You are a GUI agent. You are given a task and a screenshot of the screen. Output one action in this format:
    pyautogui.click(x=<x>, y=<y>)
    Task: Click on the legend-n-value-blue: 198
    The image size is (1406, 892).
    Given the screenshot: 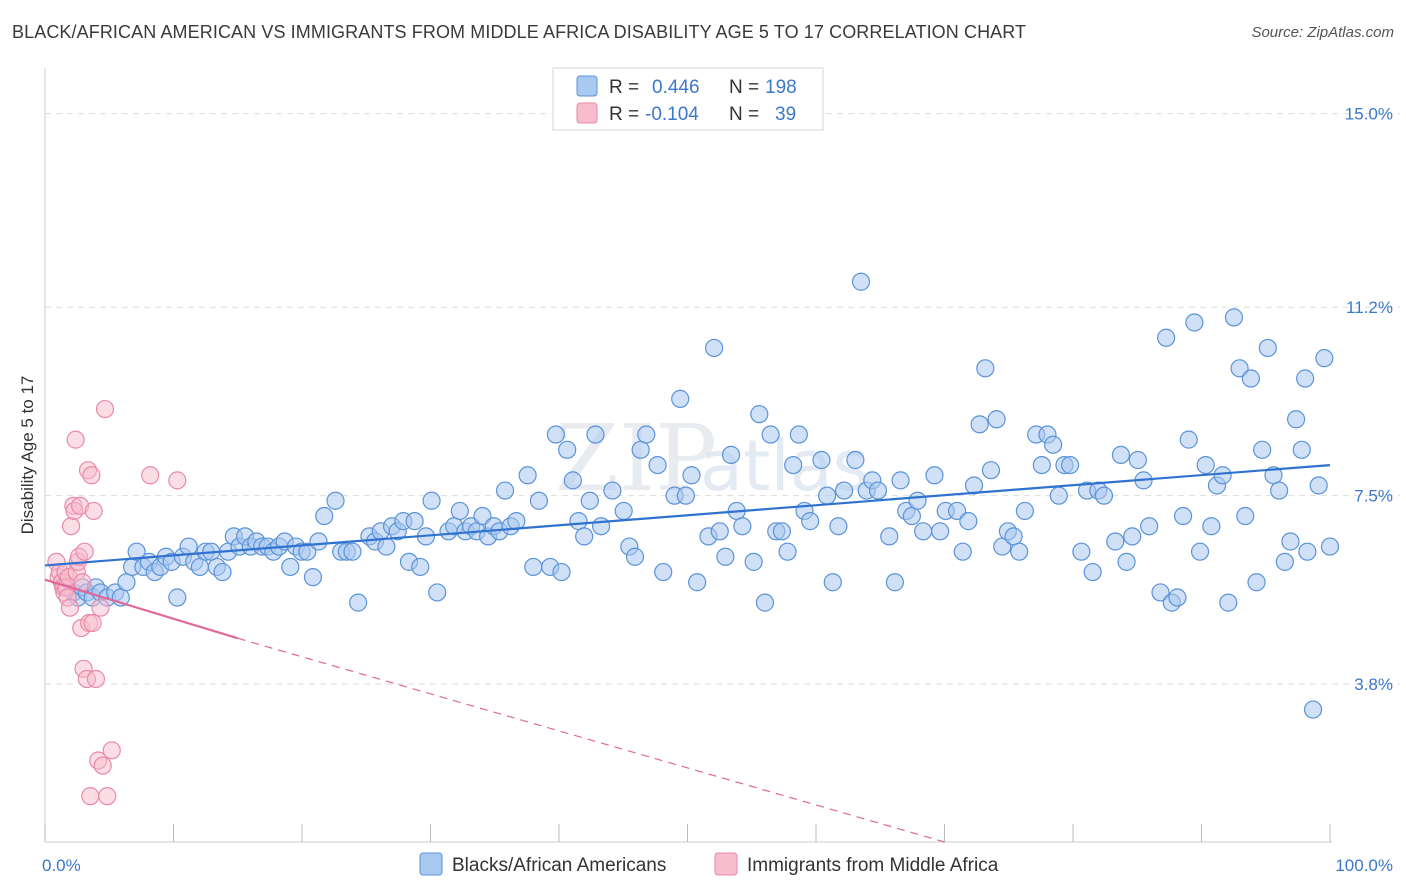 What is the action you would take?
    pyautogui.click(x=781, y=87)
    